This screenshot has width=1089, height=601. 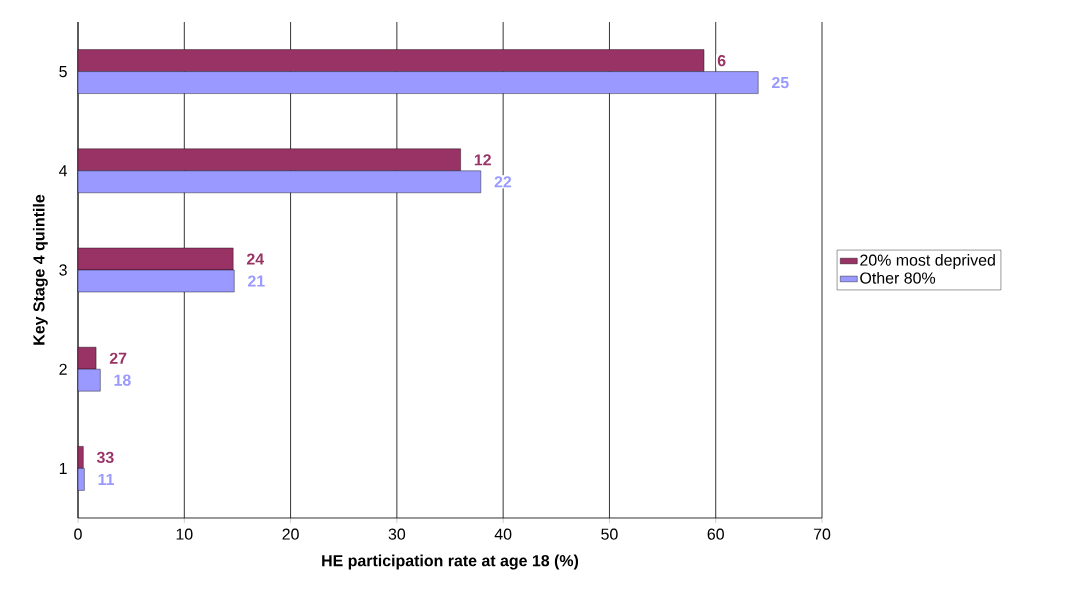 What do you see at coordinates (503, 534) in the screenshot?
I see `x-tick-label: 40` at bounding box center [503, 534].